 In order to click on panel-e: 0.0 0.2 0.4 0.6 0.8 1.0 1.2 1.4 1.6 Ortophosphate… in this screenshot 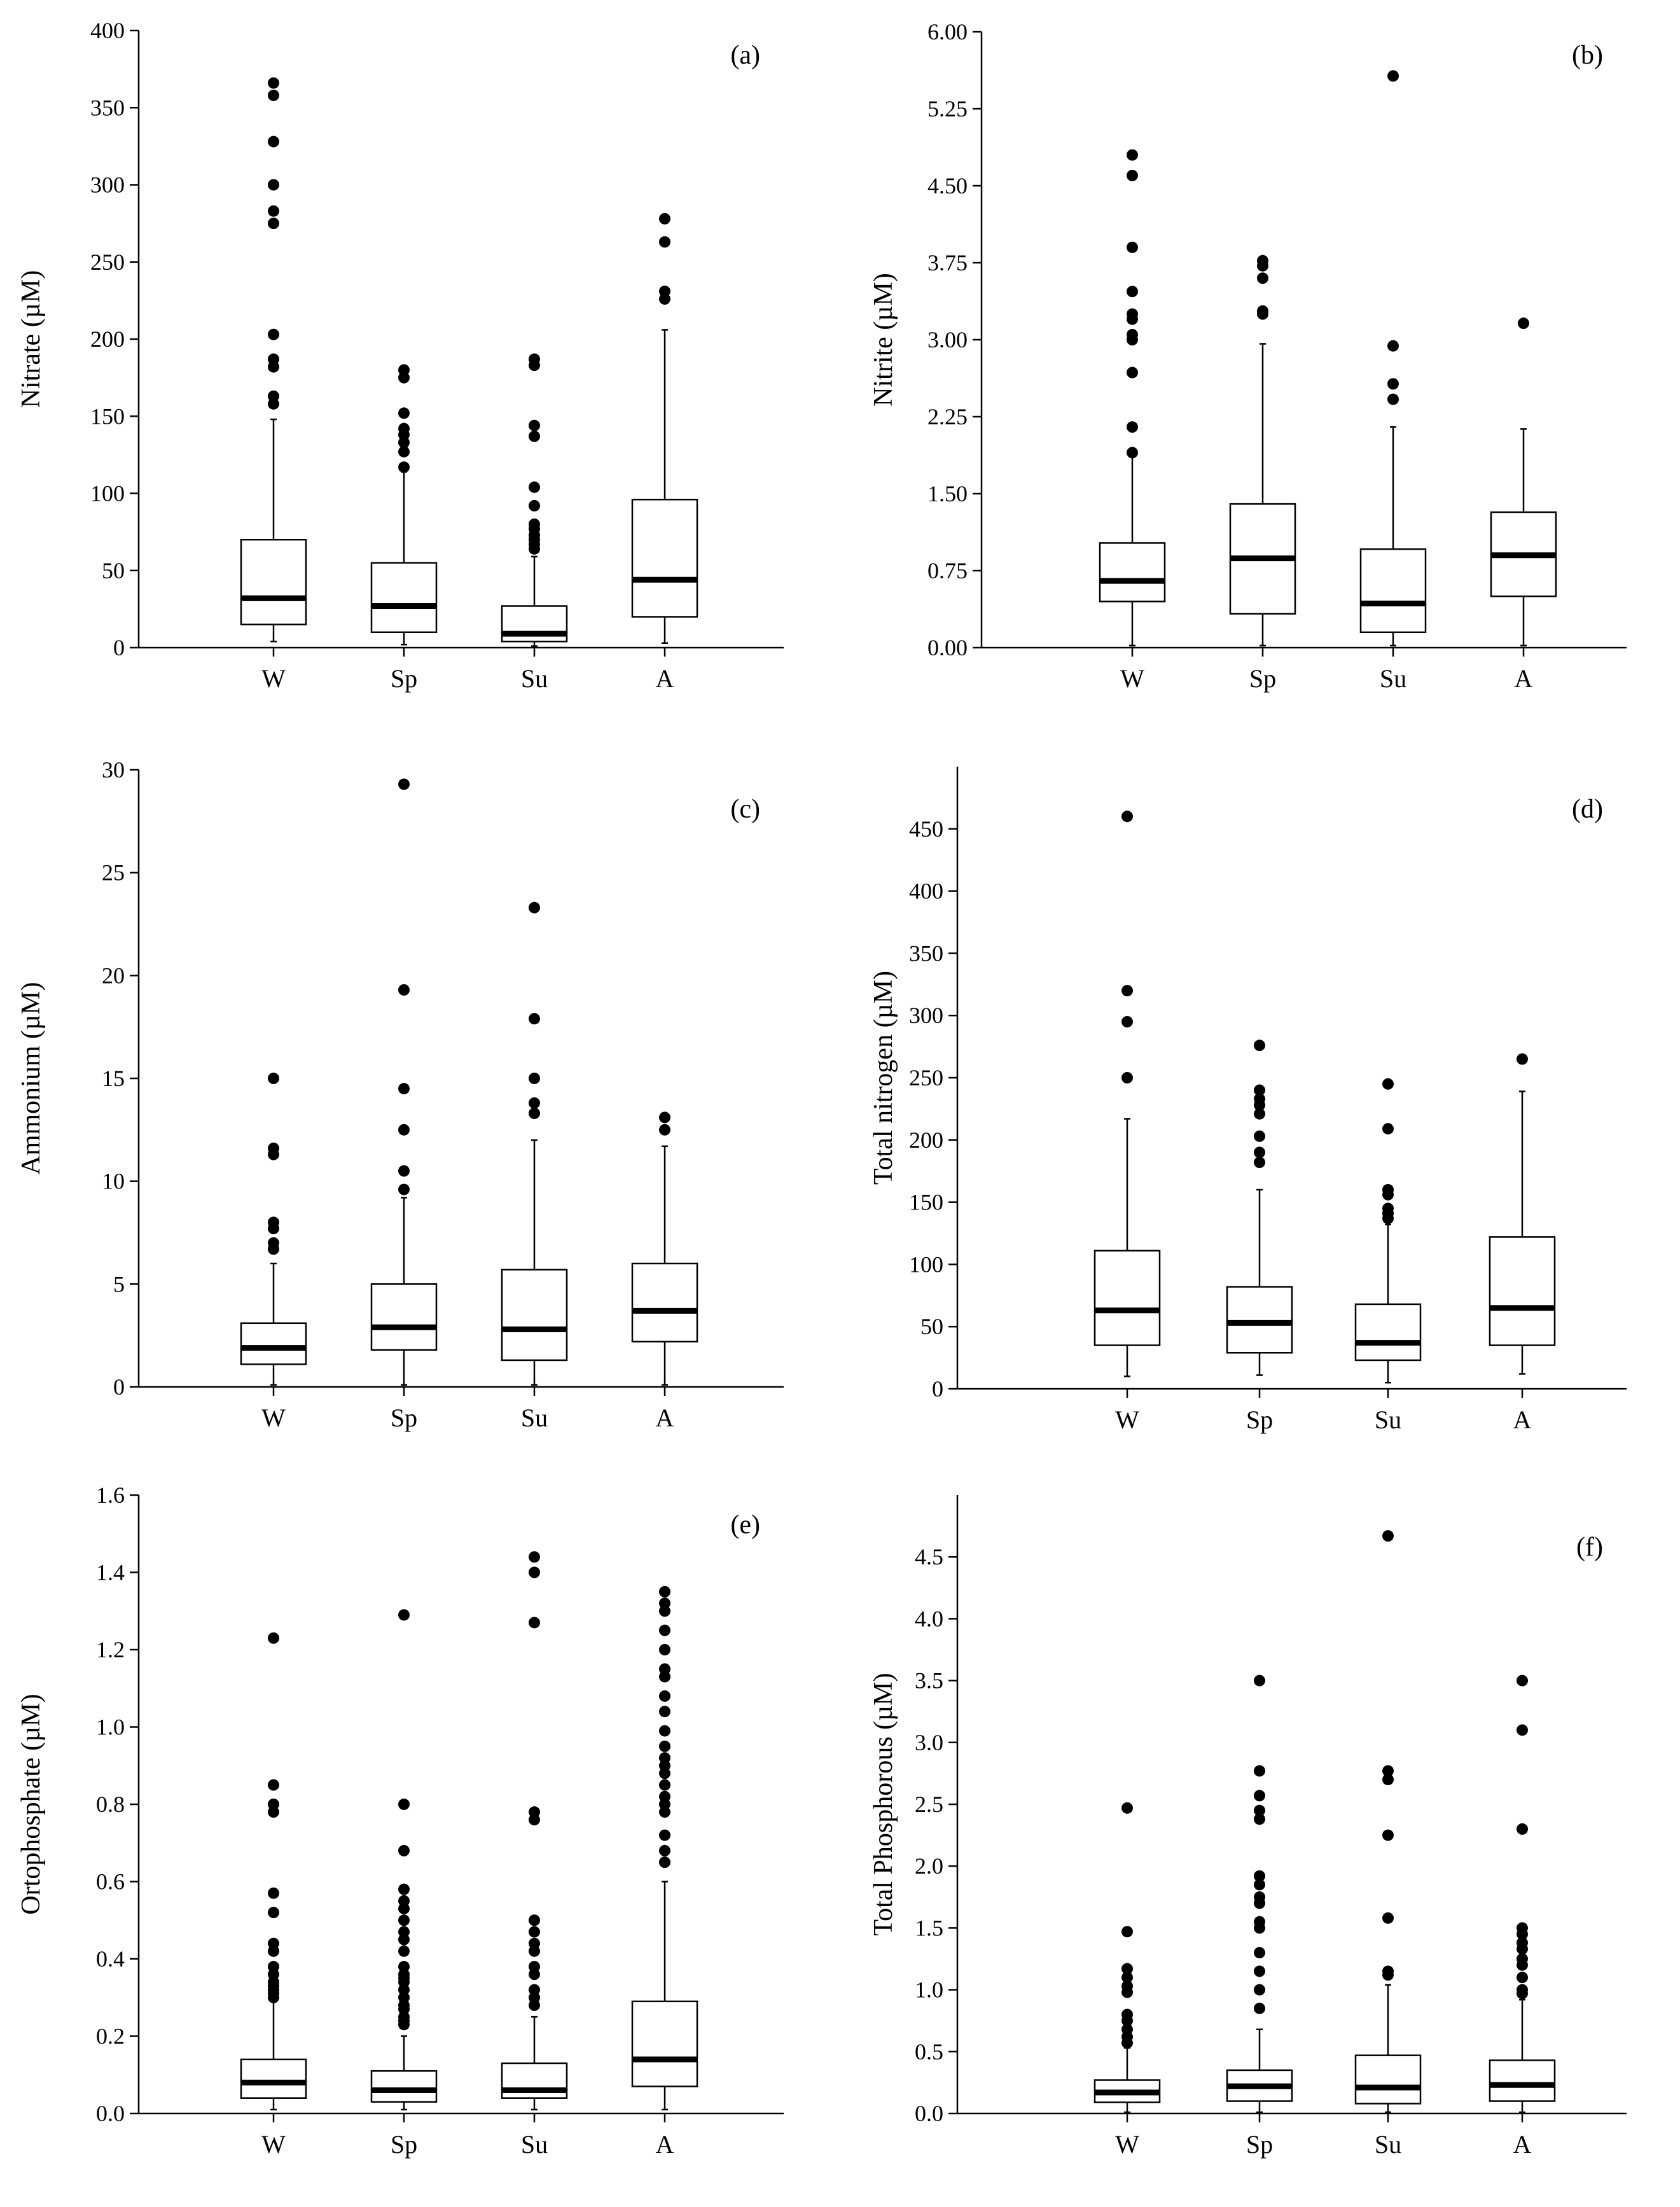, I will do `click(400, 1820)`.